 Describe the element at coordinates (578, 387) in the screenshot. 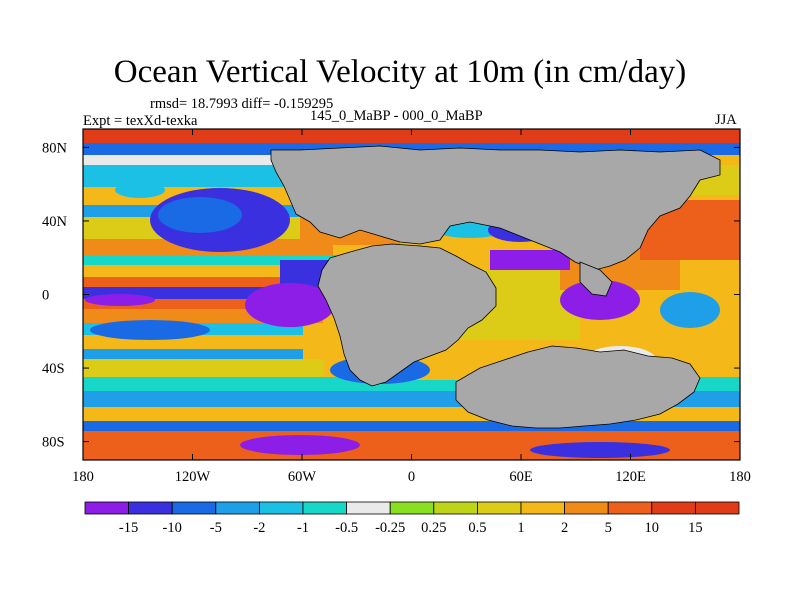

I see `gondwana-east` at that location.